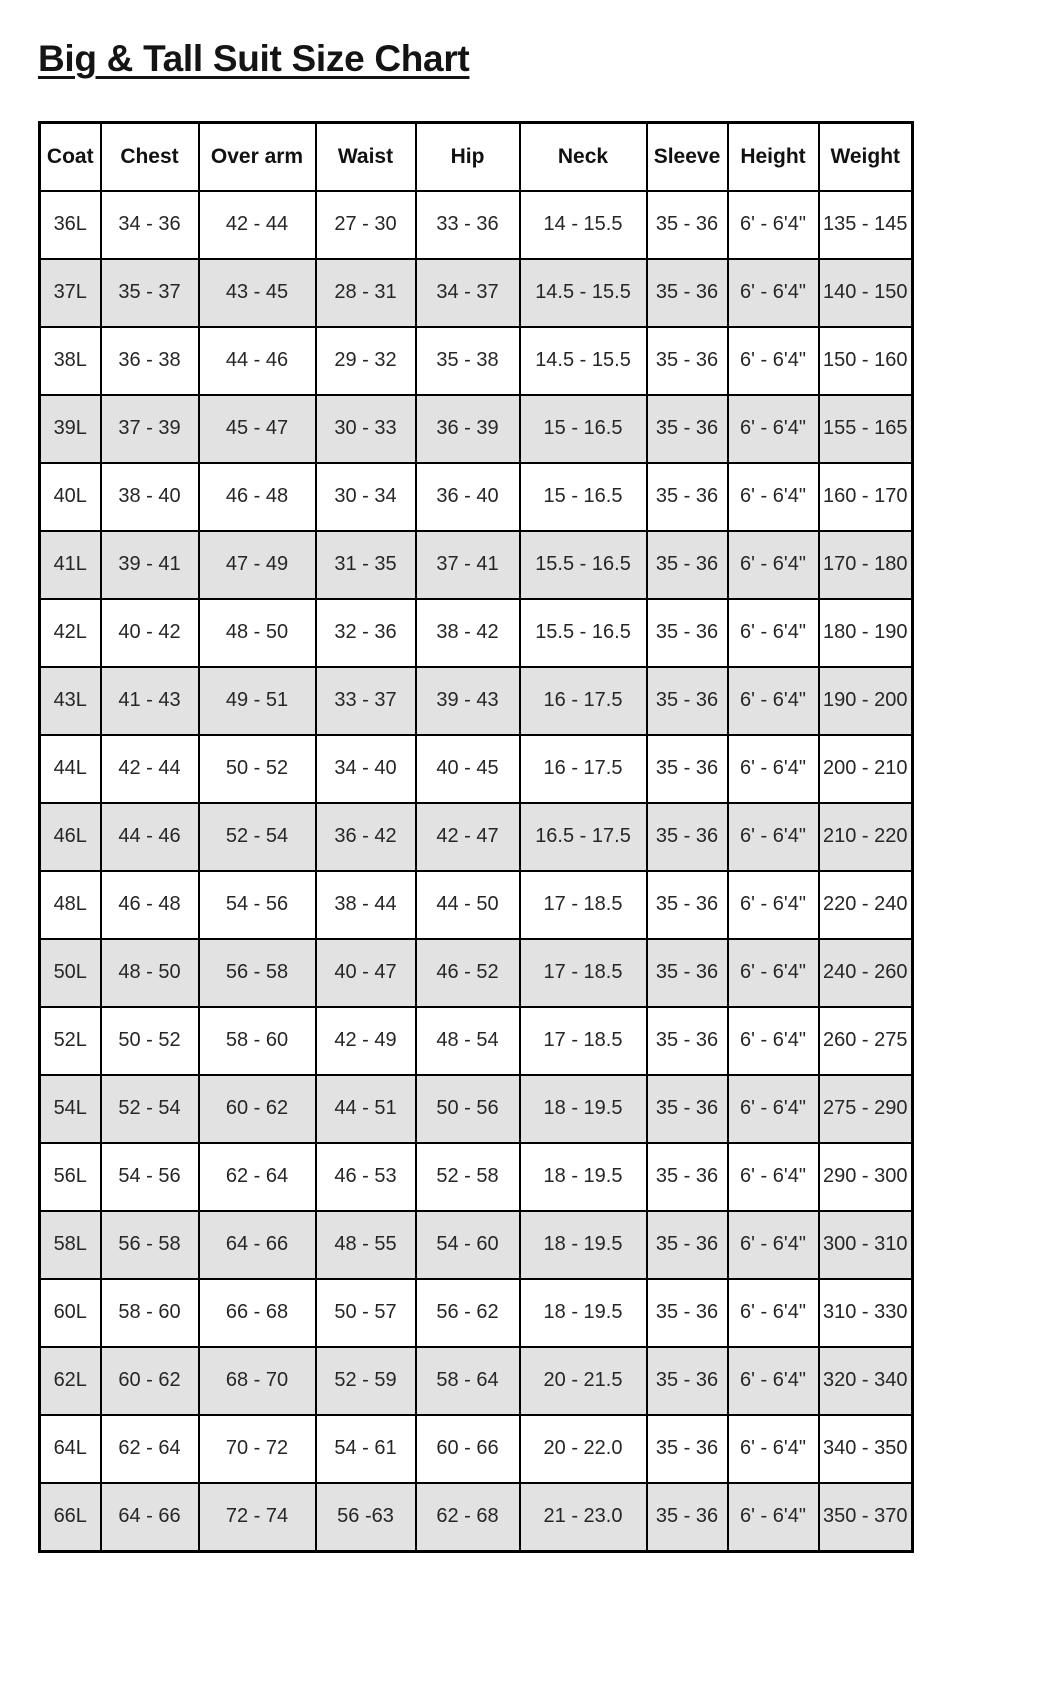  I want to click on cell-coat-size: 60L, so click(70, 1312).